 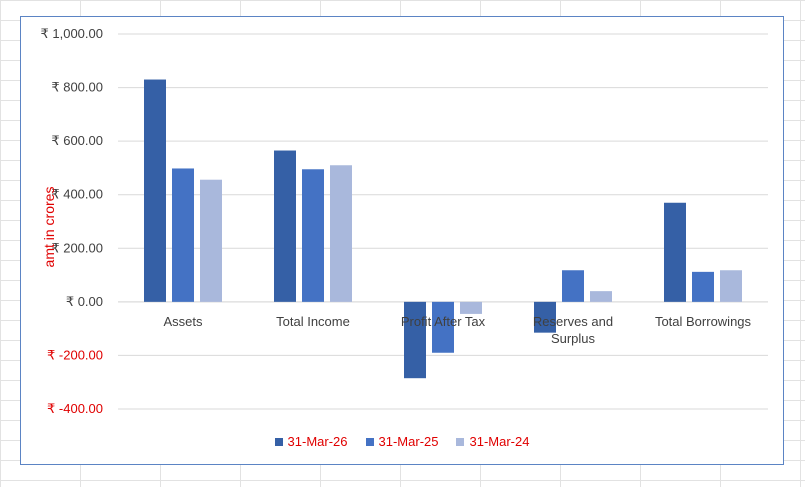 What do you see at coordinates (183, 321) in the screenshot?
I see `x-category-label: Assets` at bounding box center [183, 321].